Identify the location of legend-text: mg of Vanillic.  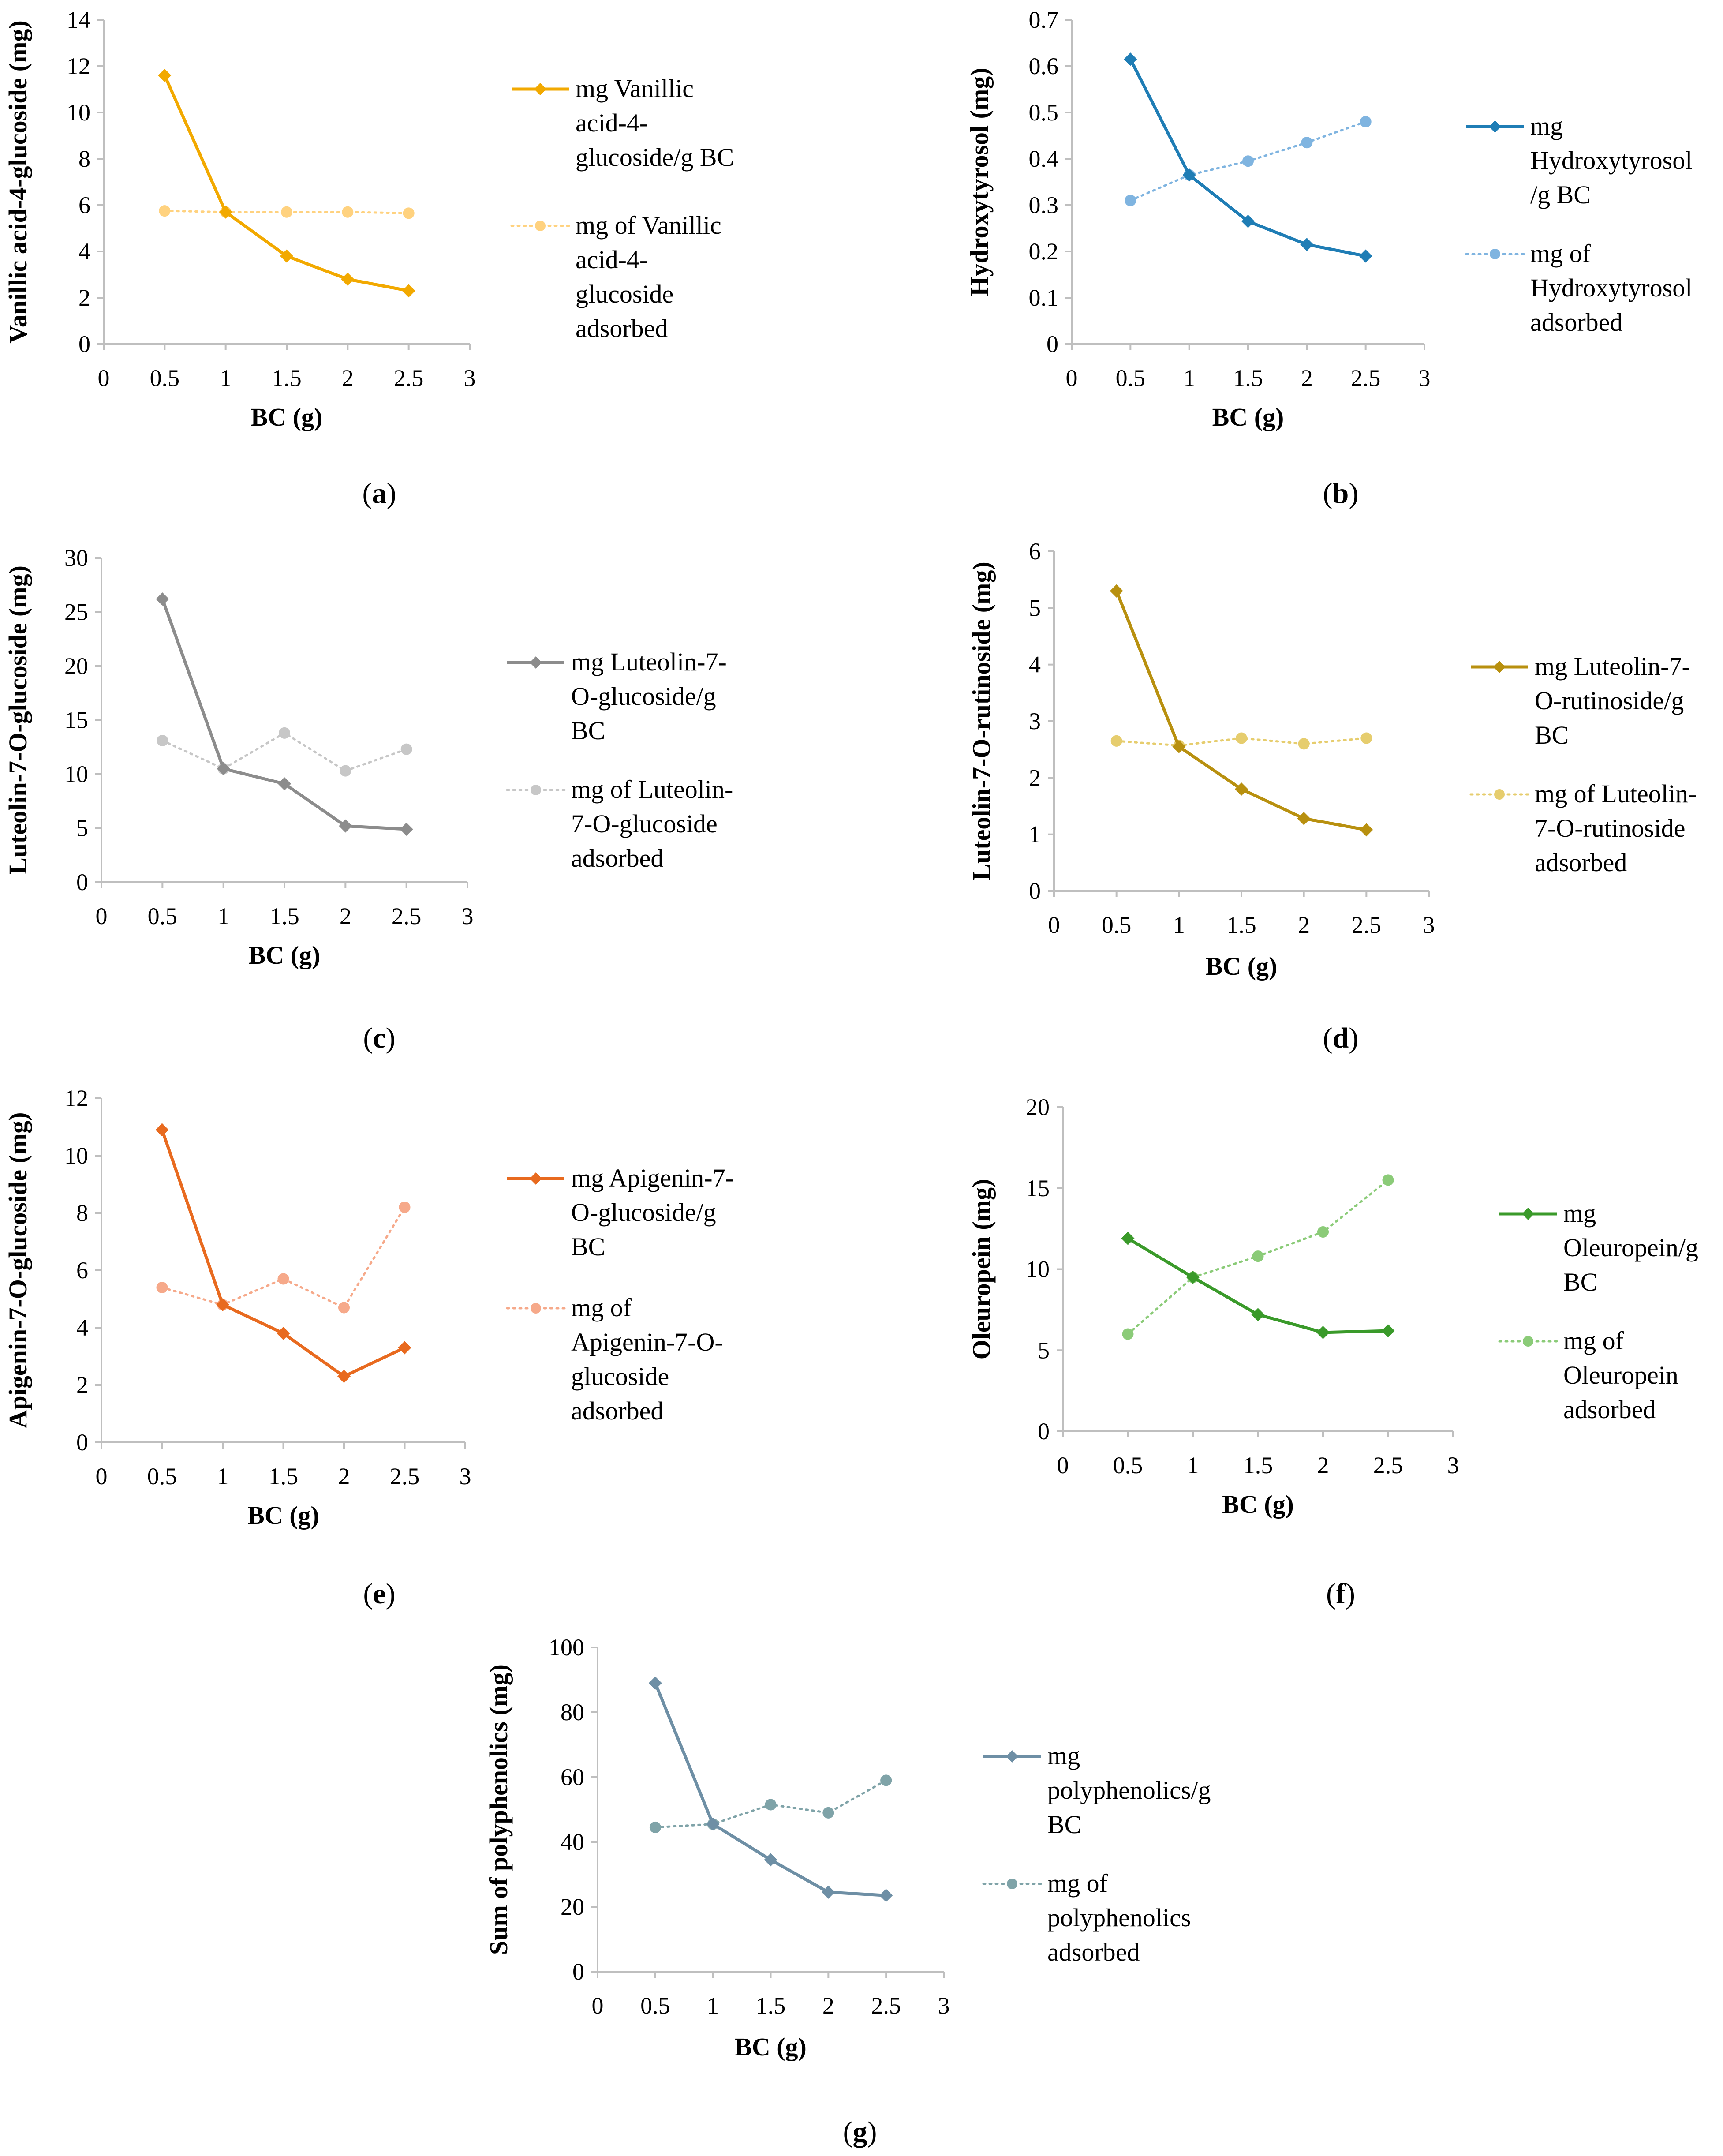
(648, 226).